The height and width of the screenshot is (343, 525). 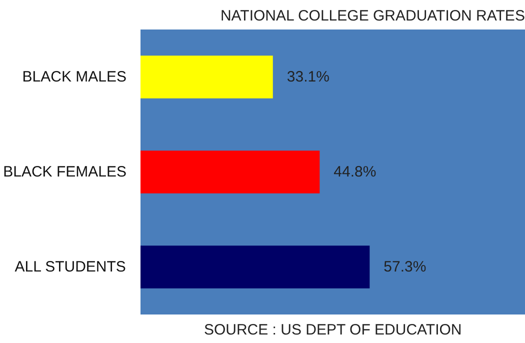 I want to click on y-tick-label: ALL STUDENTS, so click(x=70, y=267).